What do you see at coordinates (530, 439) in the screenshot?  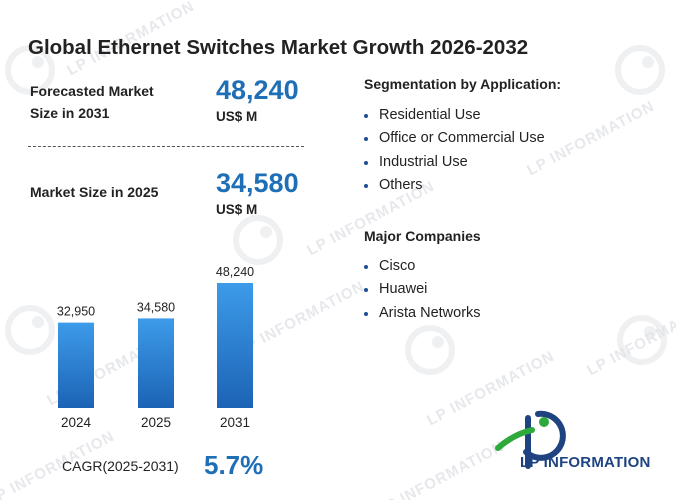 I see `lp-information-logo-icon` at bounding box center [530, 439].